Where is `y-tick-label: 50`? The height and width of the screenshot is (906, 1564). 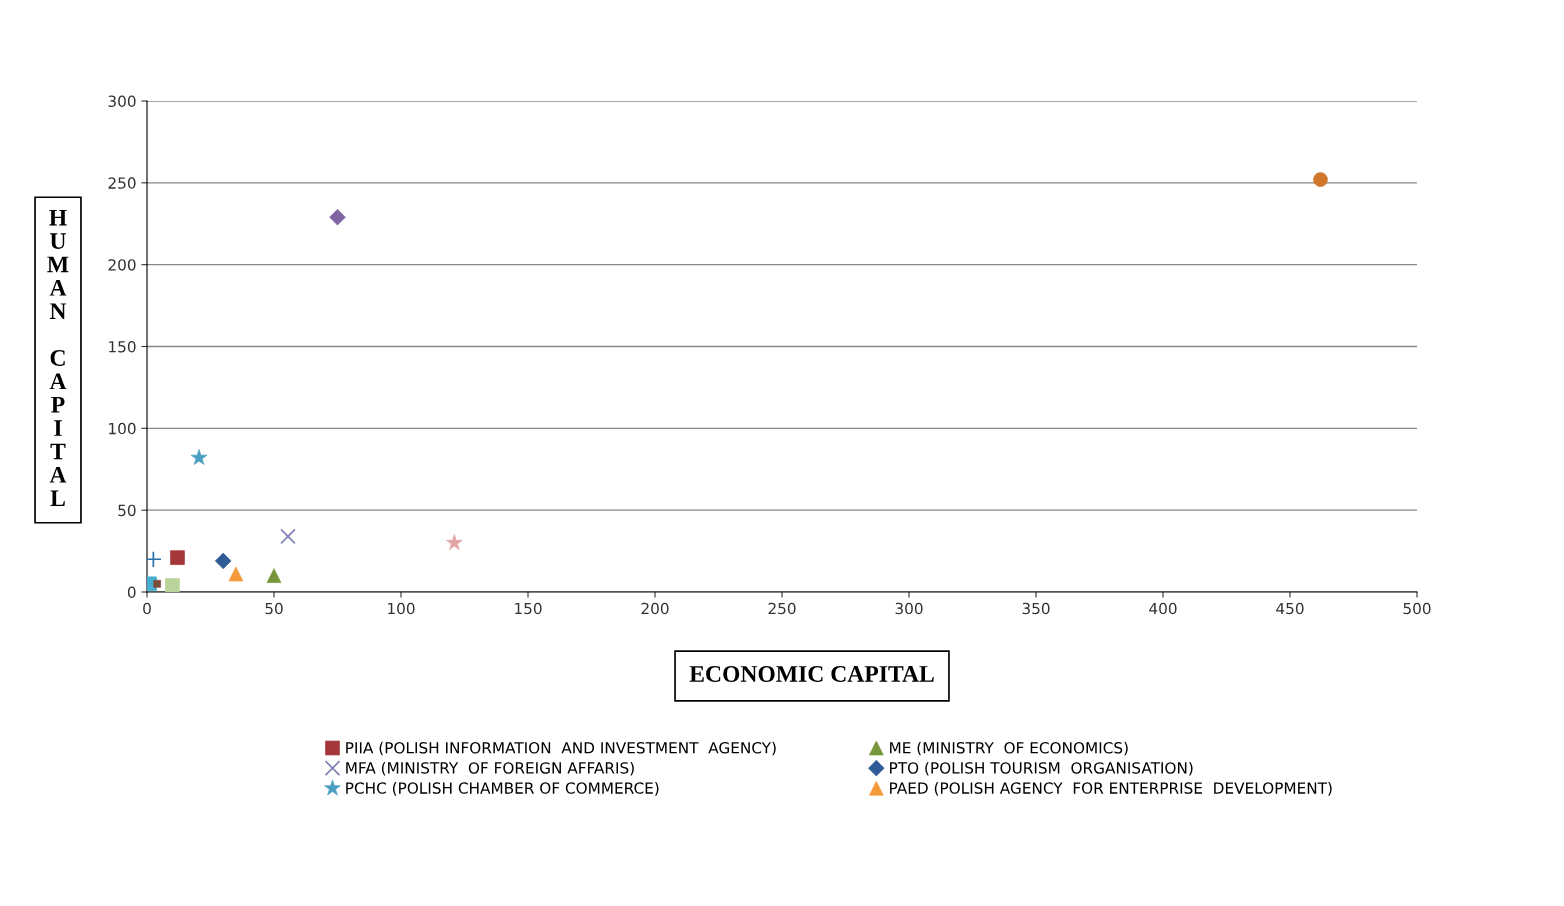 y-tick-label: 50 is located at coordinates (127, 510).